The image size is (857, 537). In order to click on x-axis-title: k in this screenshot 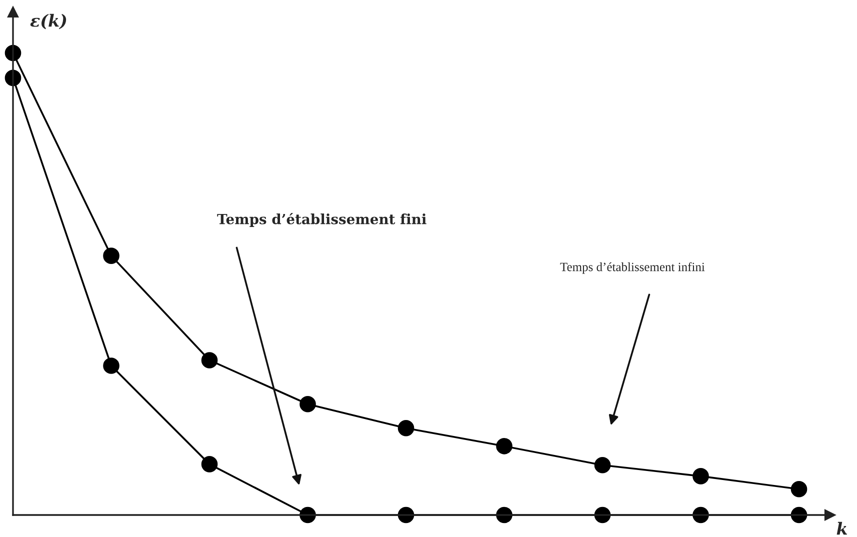, I will do `click(842, 528)`.